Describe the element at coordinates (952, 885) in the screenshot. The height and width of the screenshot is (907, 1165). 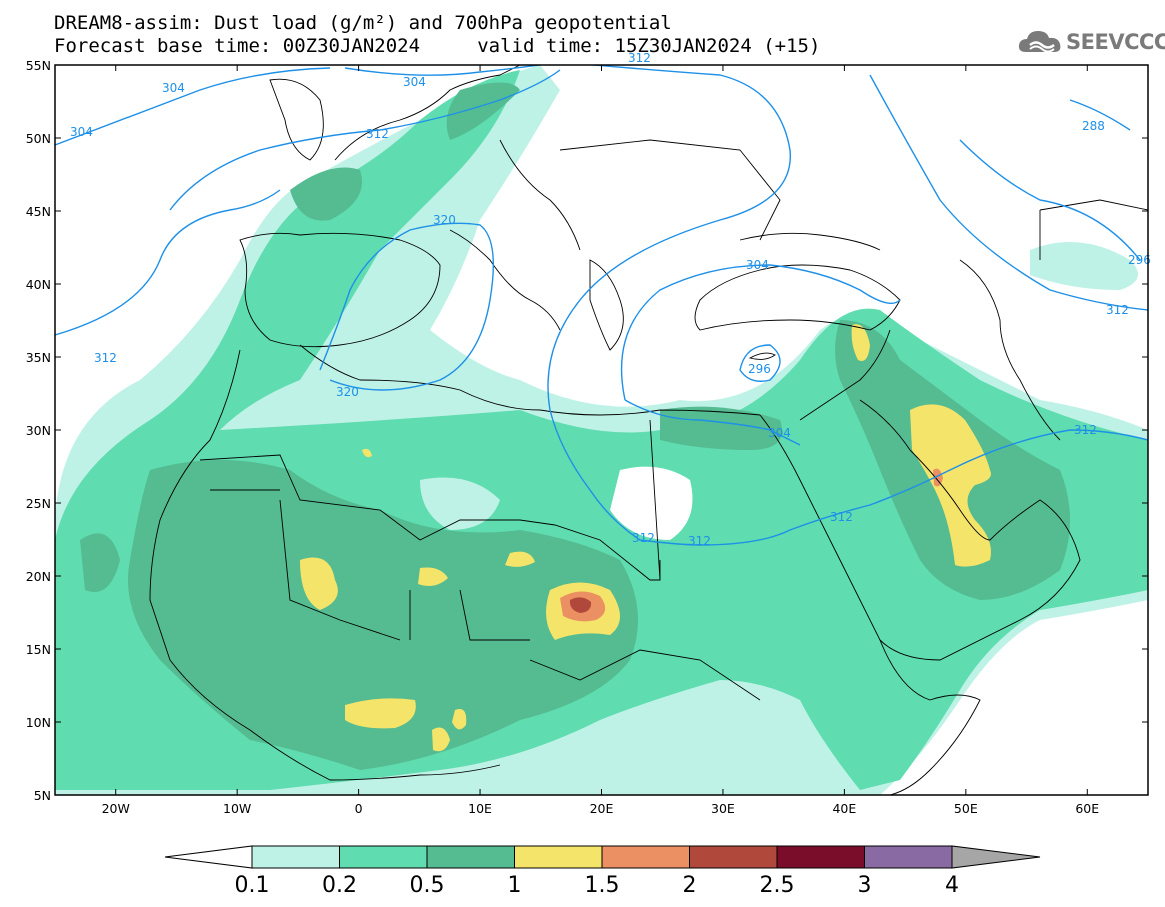
I see `colorbar-label: 4` at that location.